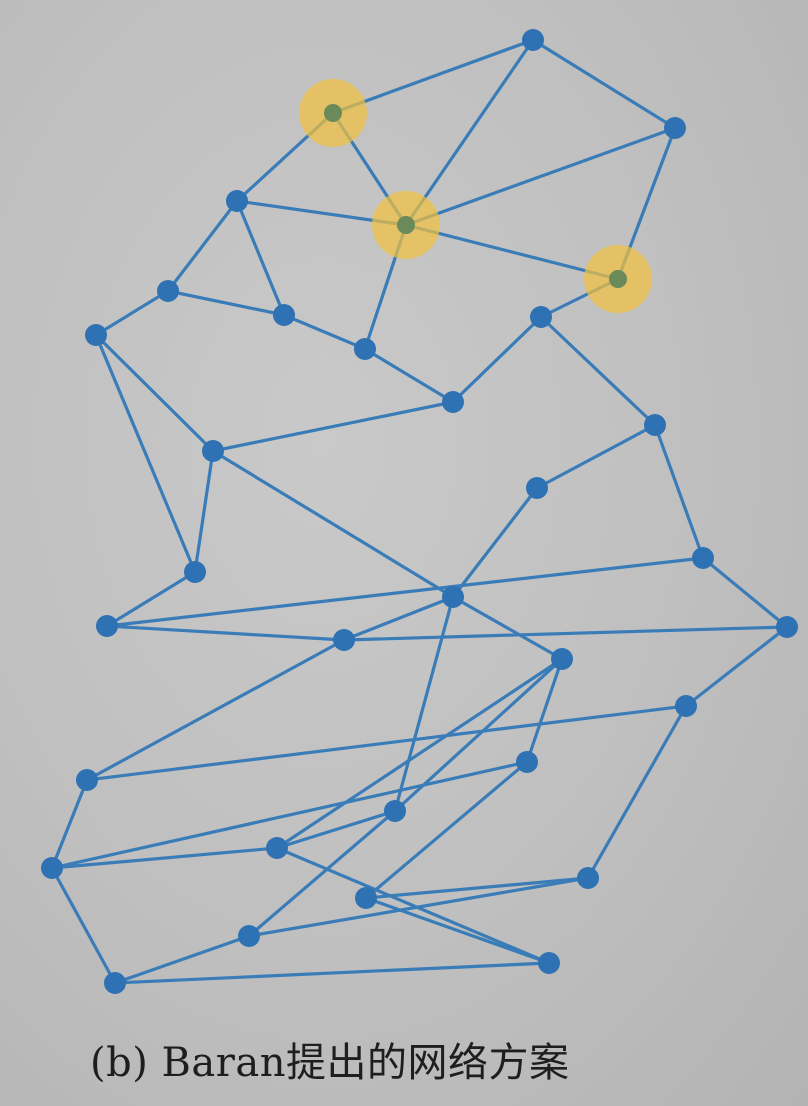 This screenshot has width=808, height=1106. I want to click on edge-n10-n12, so click(497, 359).